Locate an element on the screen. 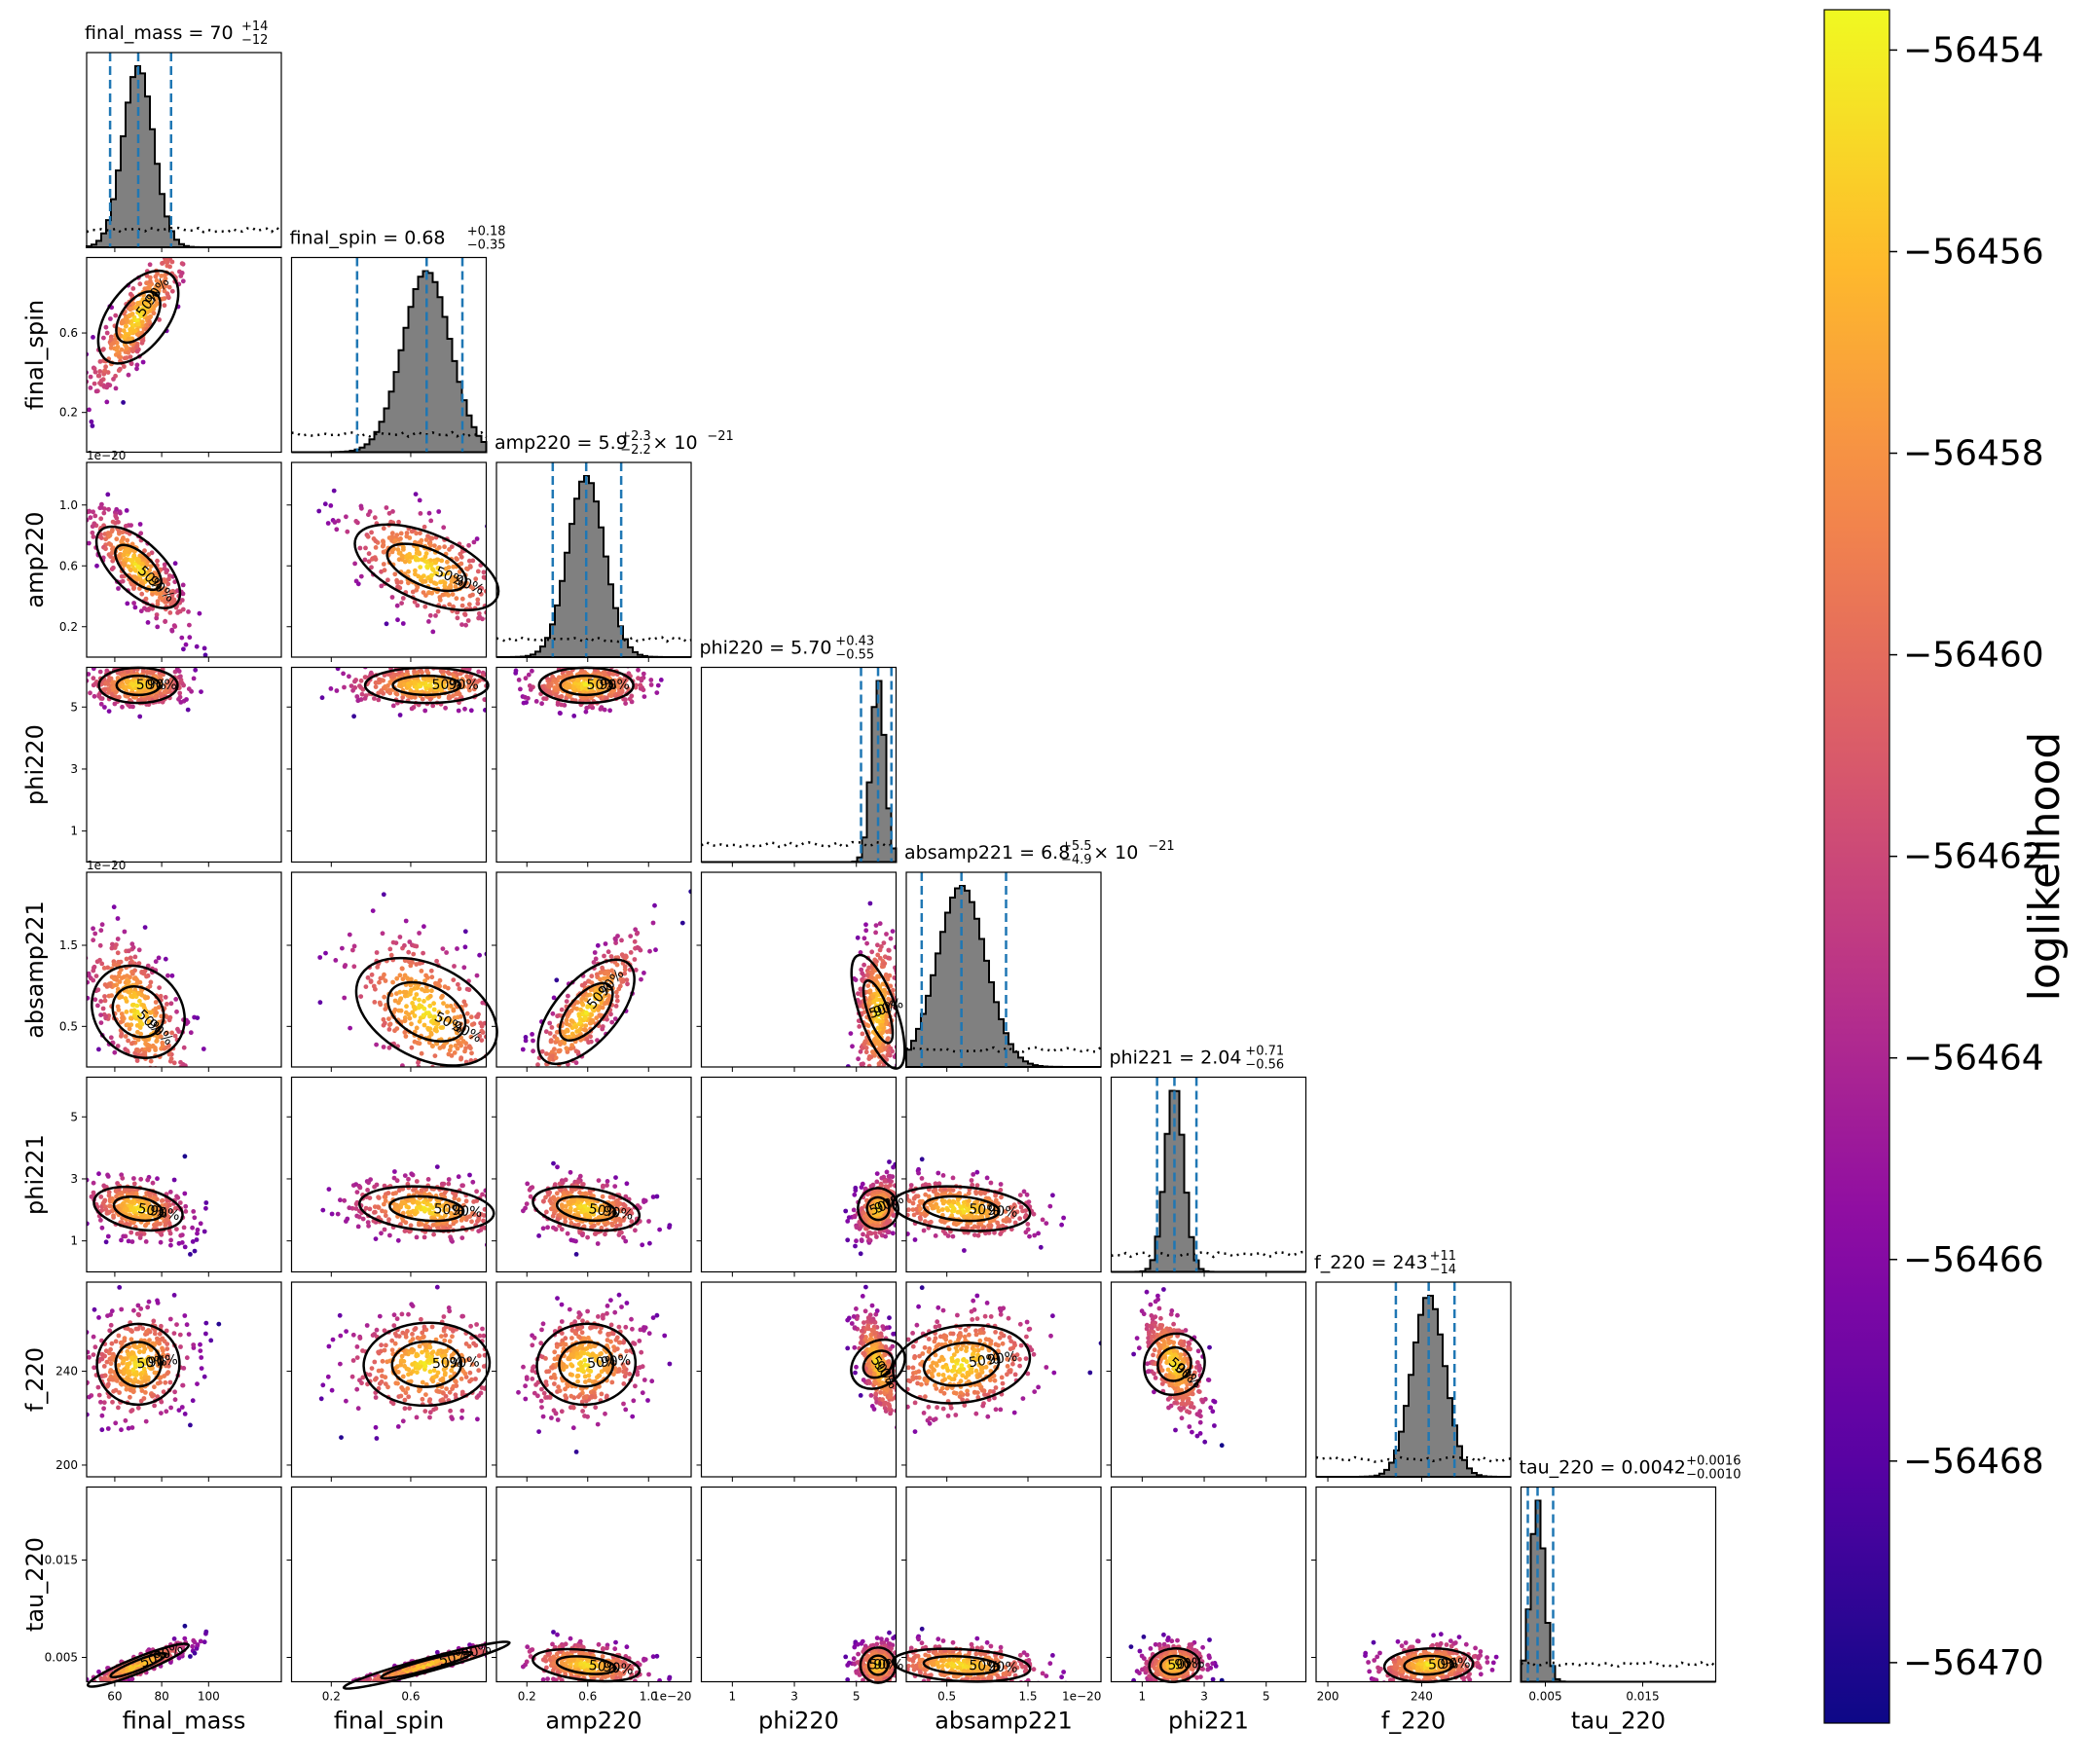  prior-curve-amp220 is located at coordinates (593, 639).